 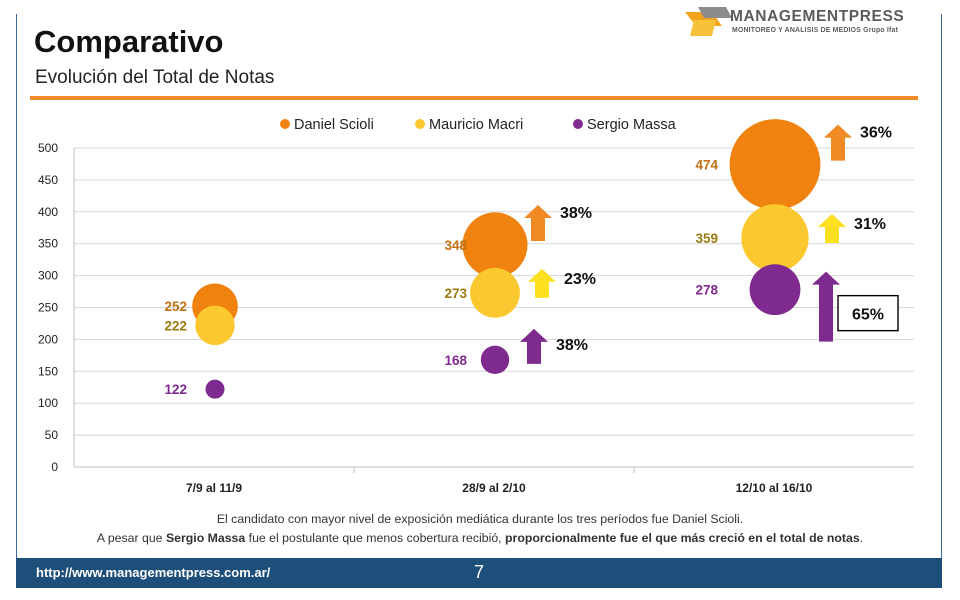 I want to click on data-label: 359, so click(x=706, y=238).